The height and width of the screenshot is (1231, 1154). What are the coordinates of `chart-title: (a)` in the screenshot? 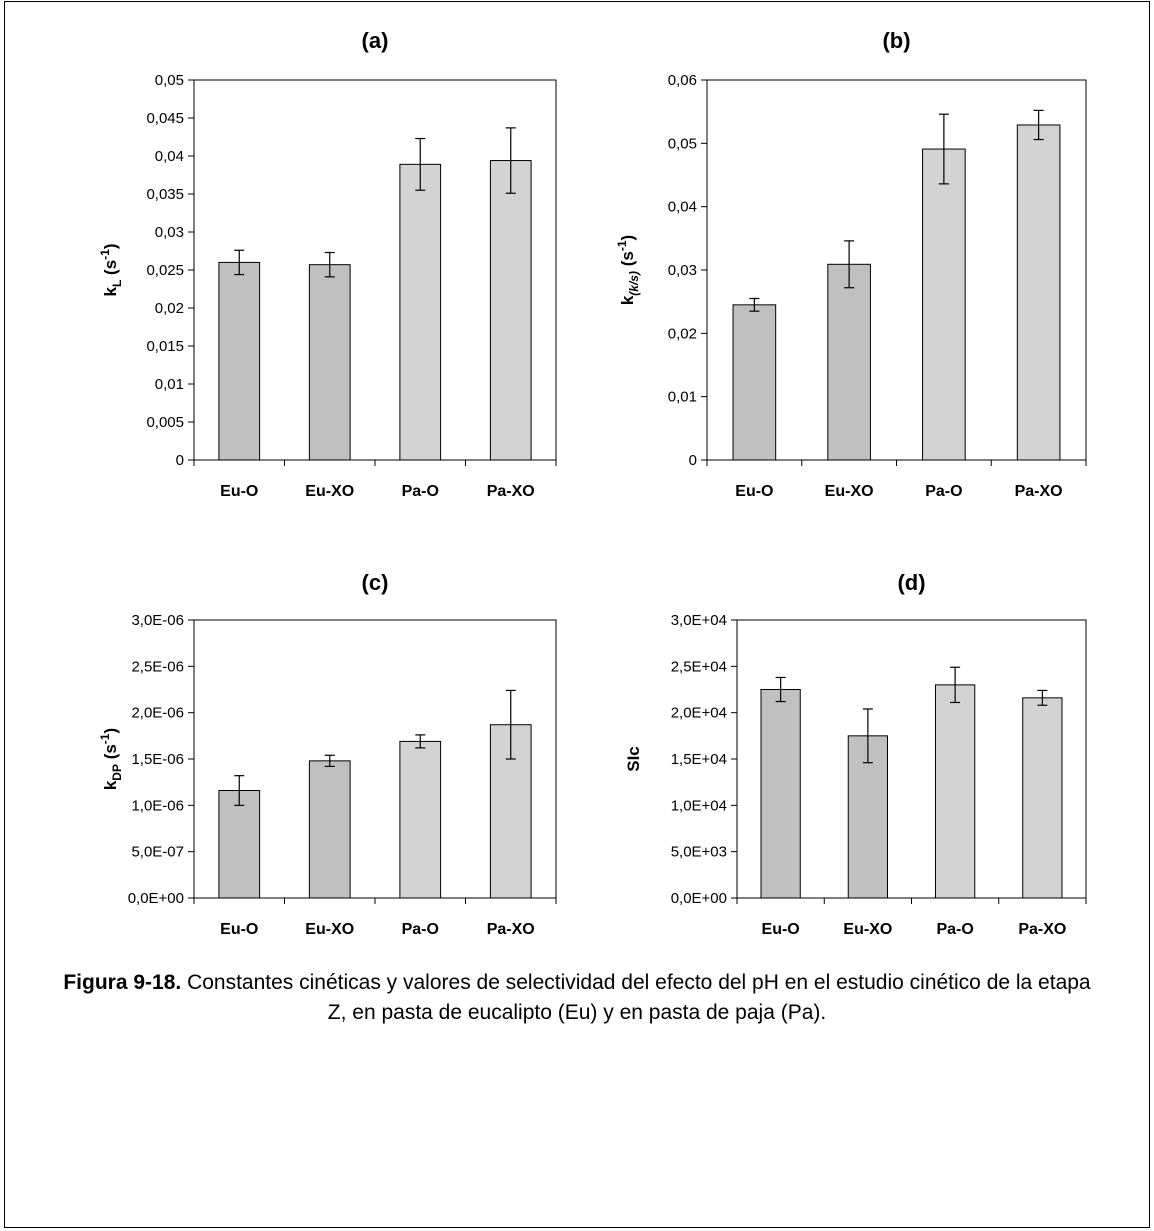 It's located at (375, 40).